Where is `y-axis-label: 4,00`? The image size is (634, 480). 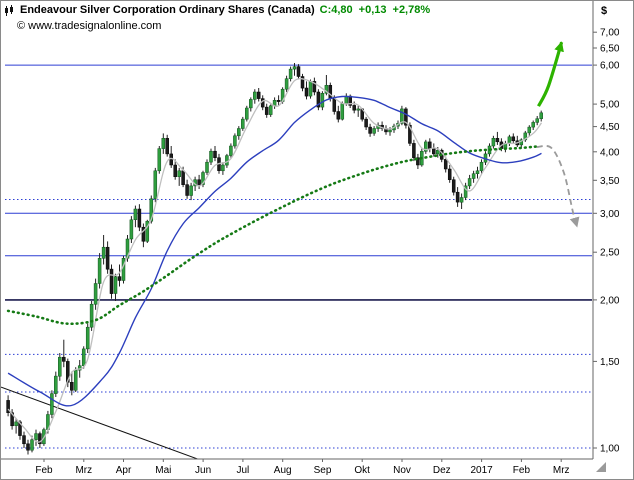
y-axis-label: 4,00 is located at coordinates (610, 152).